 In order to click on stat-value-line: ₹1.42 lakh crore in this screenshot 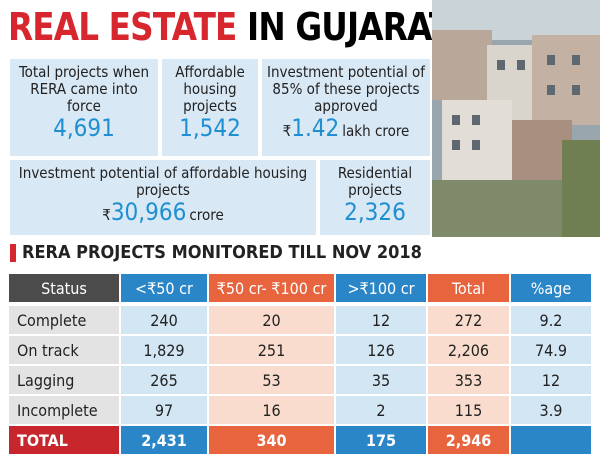, I will do `click(346, 128)`.